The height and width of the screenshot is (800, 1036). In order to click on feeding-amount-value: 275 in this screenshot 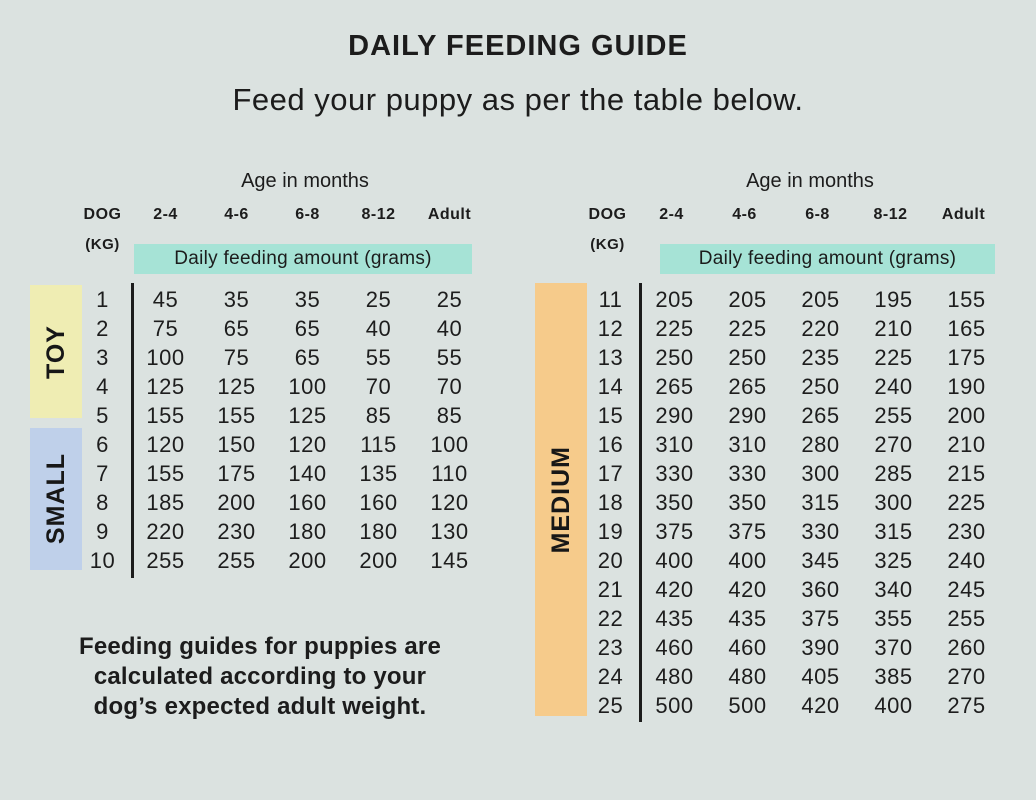, I will do `click(966, 705)`.